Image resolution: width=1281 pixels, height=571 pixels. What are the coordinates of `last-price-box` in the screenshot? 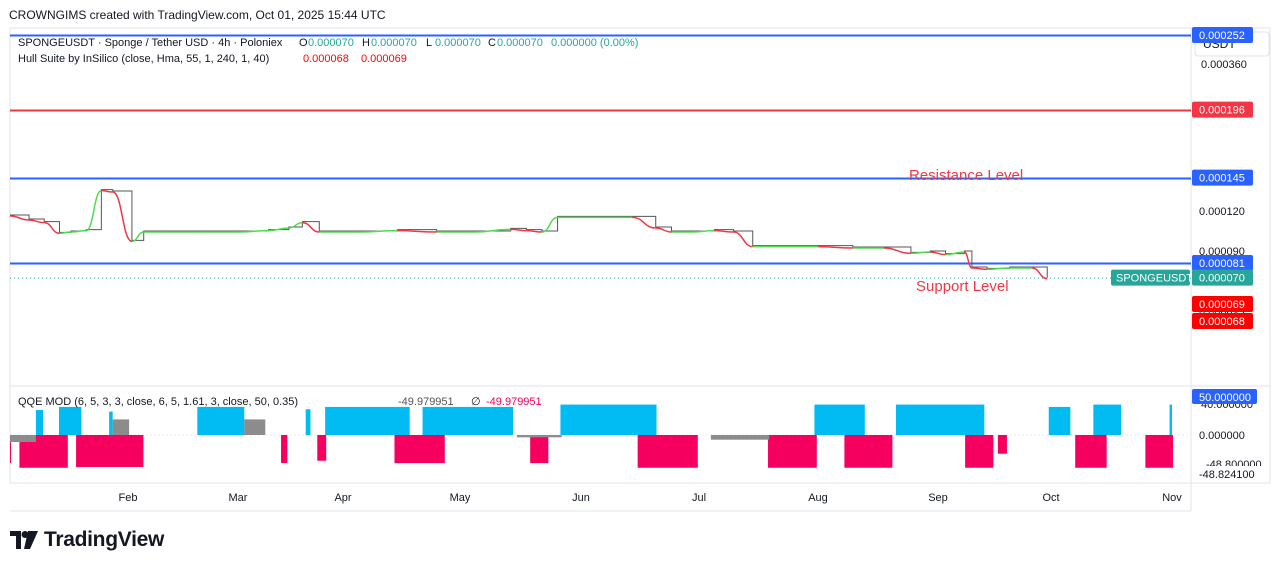 It's located at (1222, 277).